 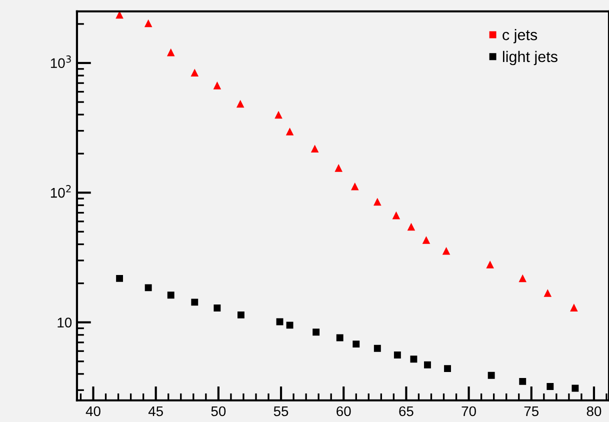 What do you see at coordinates (218, 411) in the screenshot?
I see `x-tick-label: 50` at bounding box center [218, 411].